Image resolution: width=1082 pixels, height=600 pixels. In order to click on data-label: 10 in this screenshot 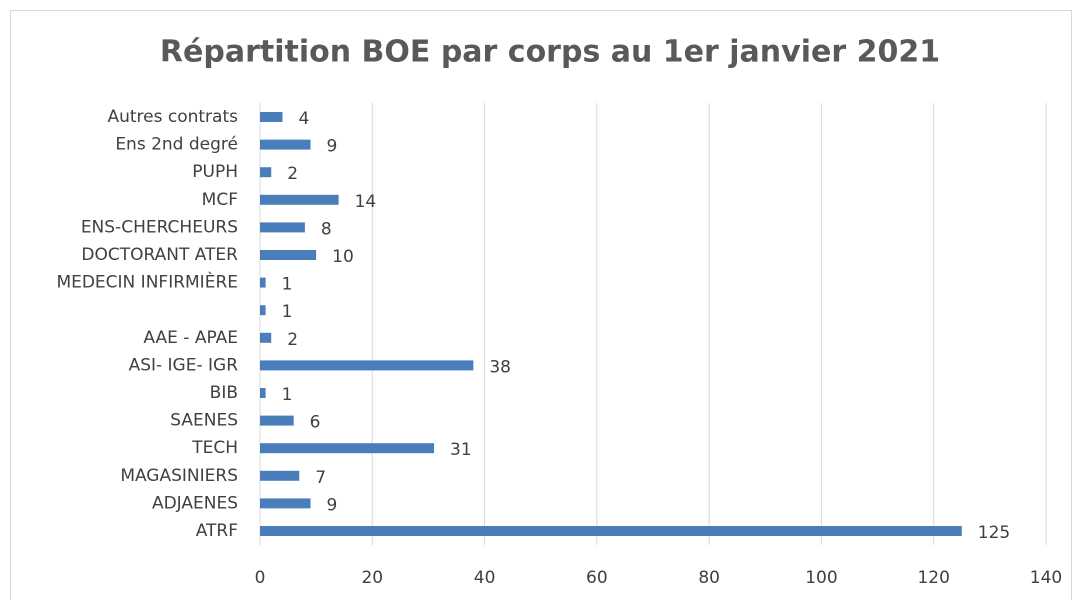, I will do `click(343, 257)`.